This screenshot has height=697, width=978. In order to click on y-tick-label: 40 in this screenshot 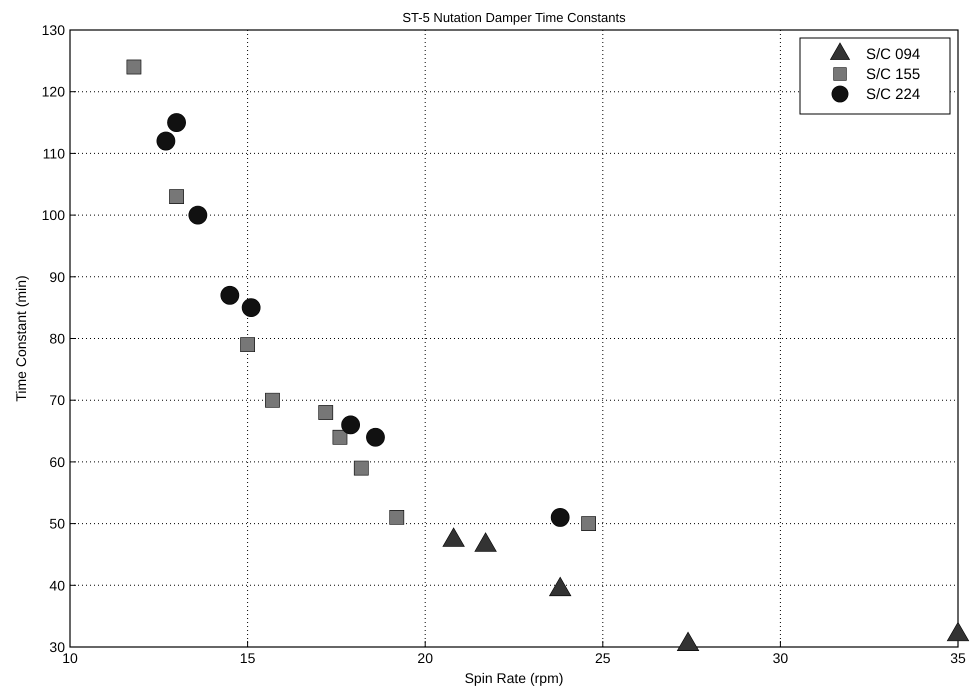, I will do `click(57, 585)`.